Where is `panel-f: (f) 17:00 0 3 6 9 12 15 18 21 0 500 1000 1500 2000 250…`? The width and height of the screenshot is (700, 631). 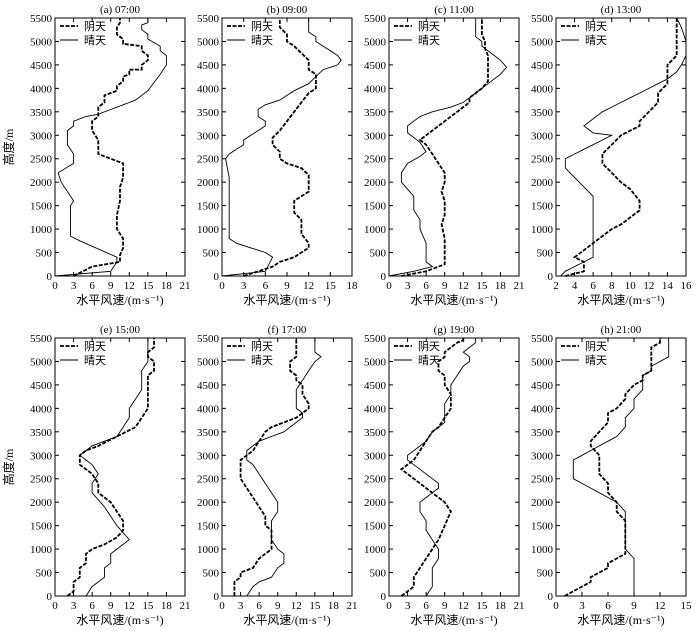 panel-f: (f) 17:00 0 3 6 9 12 15 18 21 0 500 1000 1500 2000 250… is located at coordinates (277, 475).